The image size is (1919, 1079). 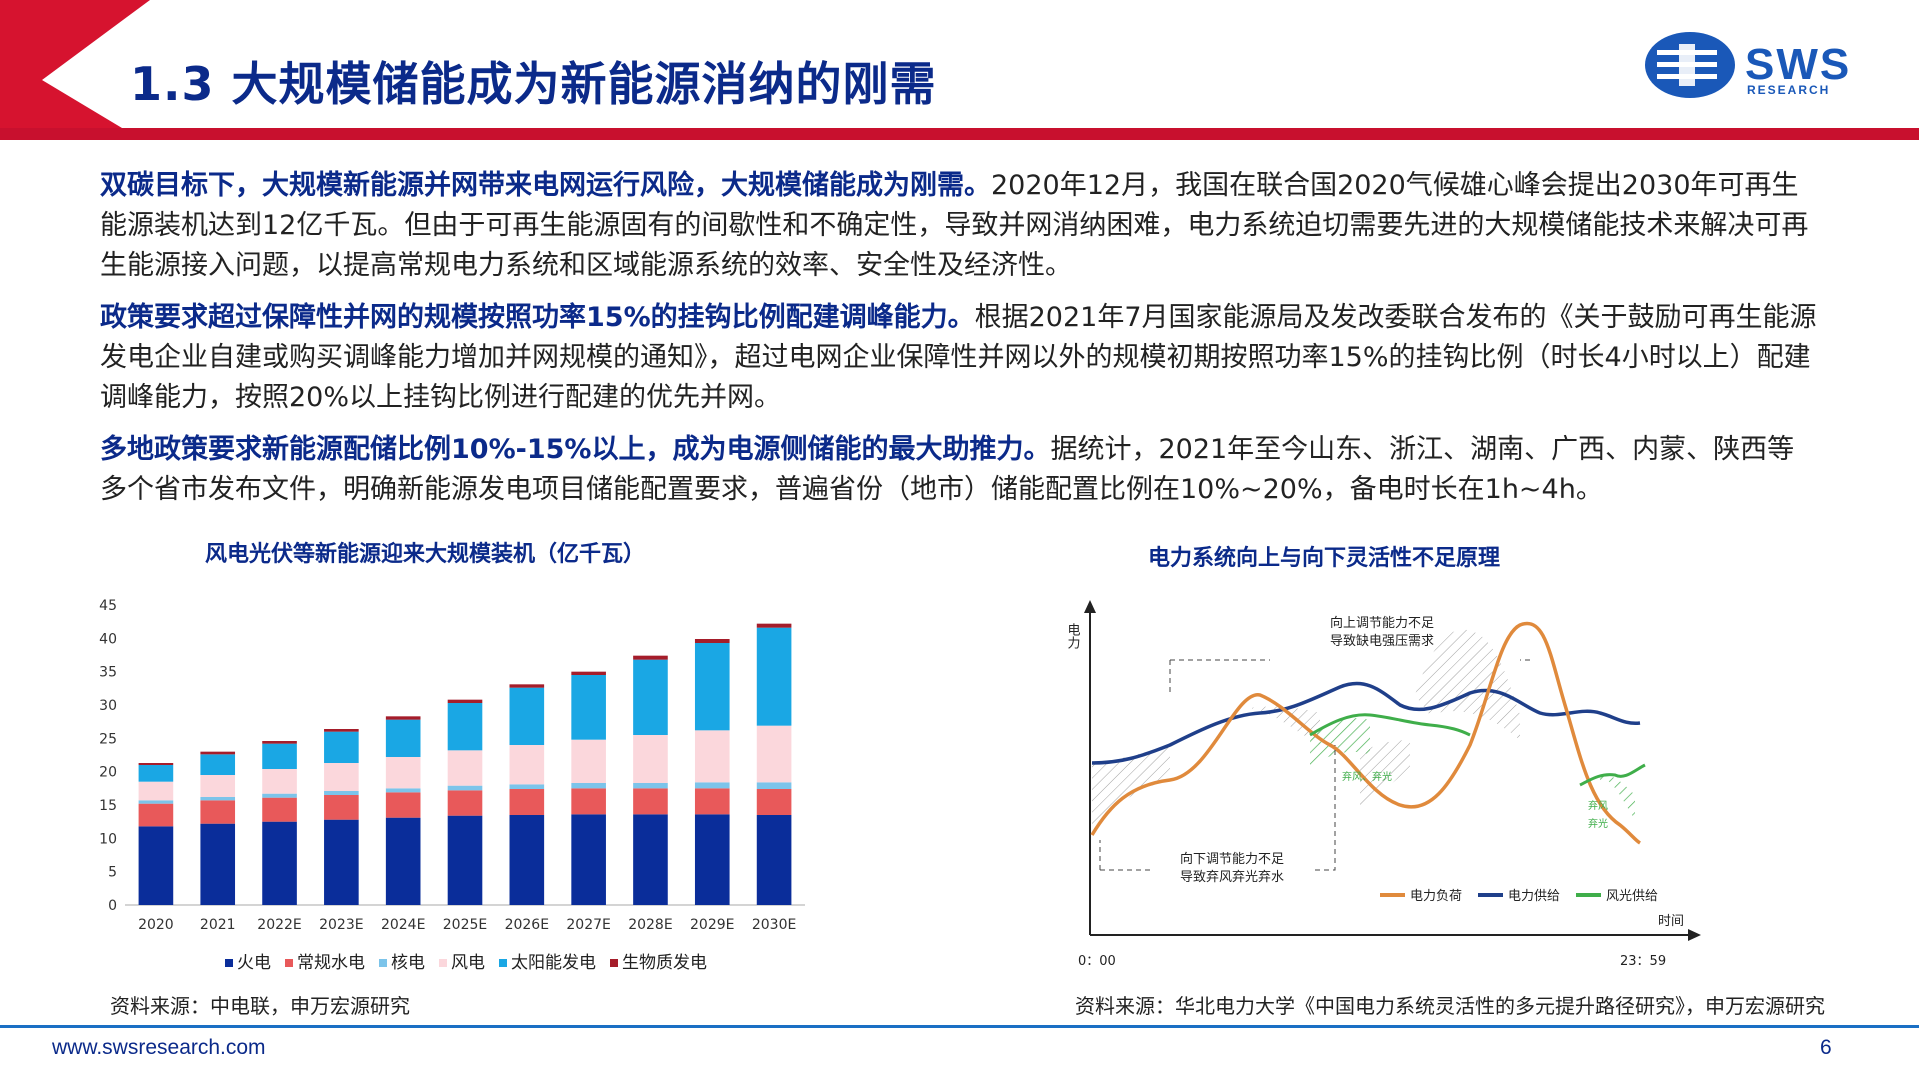 What do you see at coordinates (1382, 623) in the screenshot?
I see `annotation-up-line1: 向上调节能力不足` at bounding box center [1382, 623].